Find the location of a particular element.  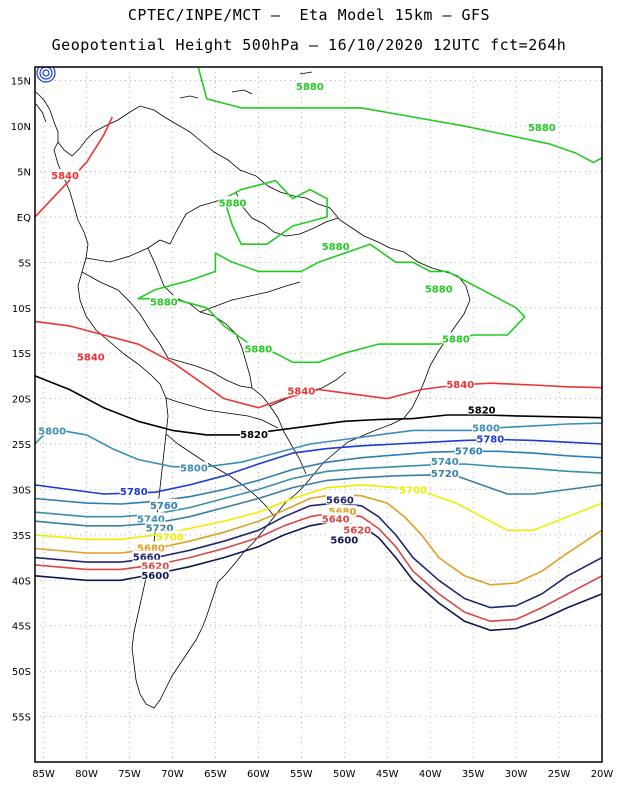

lon-tick-label: 75W is located at coordinates (129, 774).